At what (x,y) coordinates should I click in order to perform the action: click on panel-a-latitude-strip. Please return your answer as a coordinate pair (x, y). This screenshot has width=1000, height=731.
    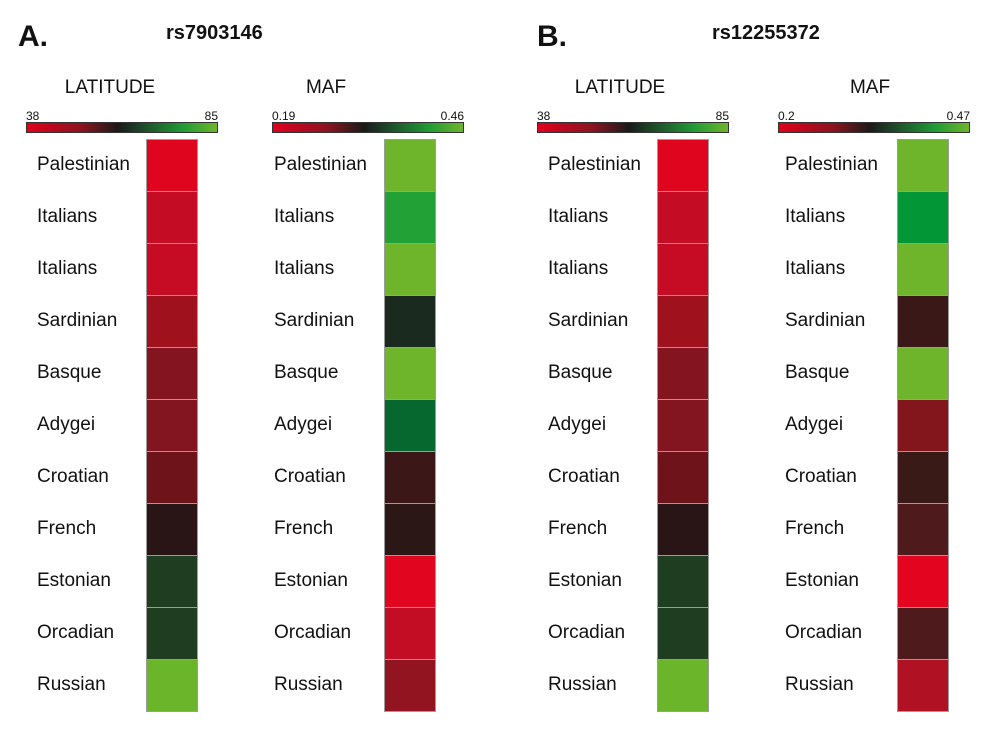
    Looking at the image, I should click on (172, 425).